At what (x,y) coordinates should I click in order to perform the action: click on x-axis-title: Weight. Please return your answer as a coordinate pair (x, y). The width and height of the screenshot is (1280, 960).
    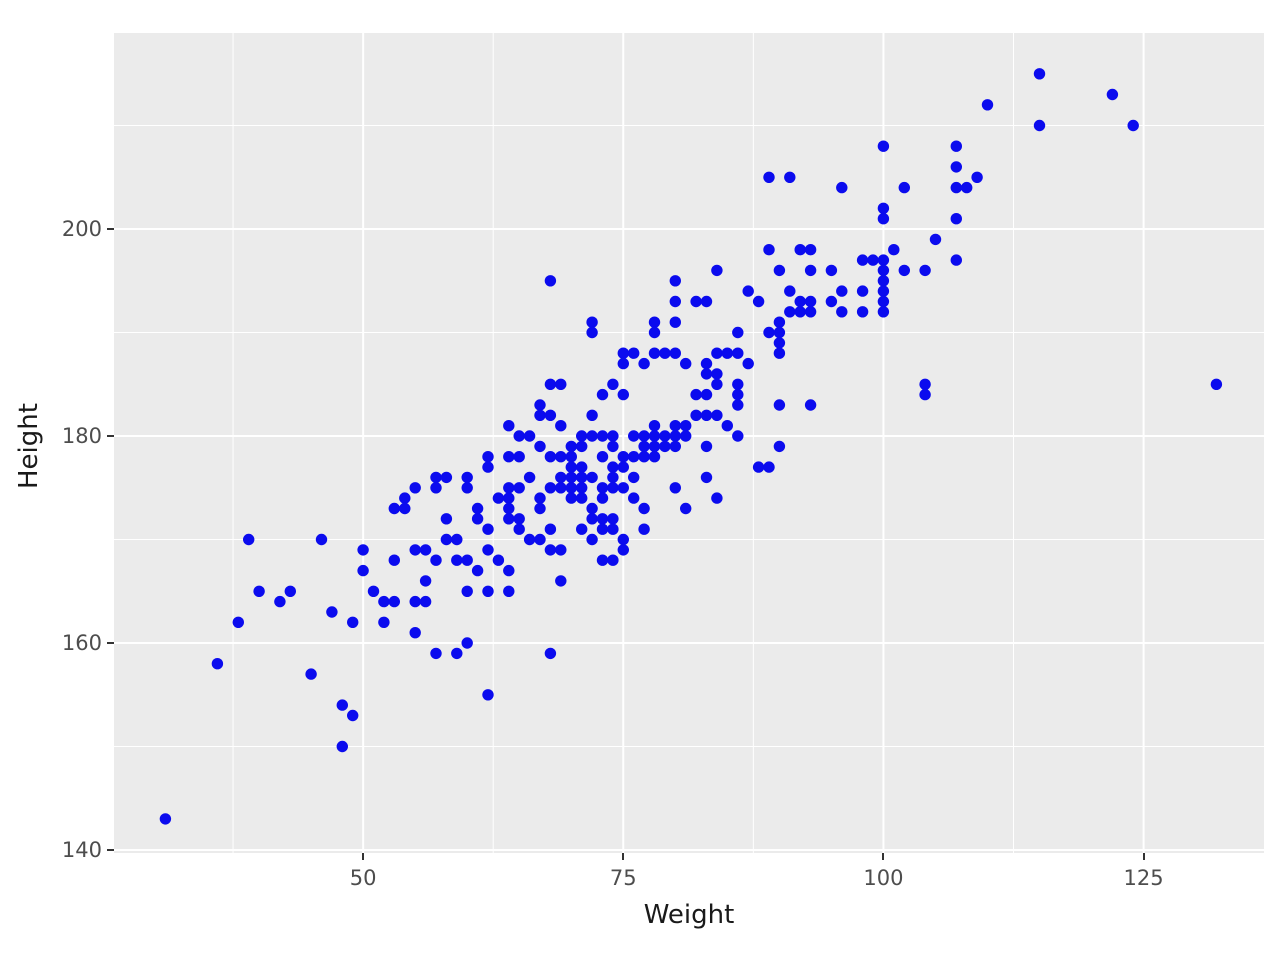
    Looking at the image, I should click on (689, 915).